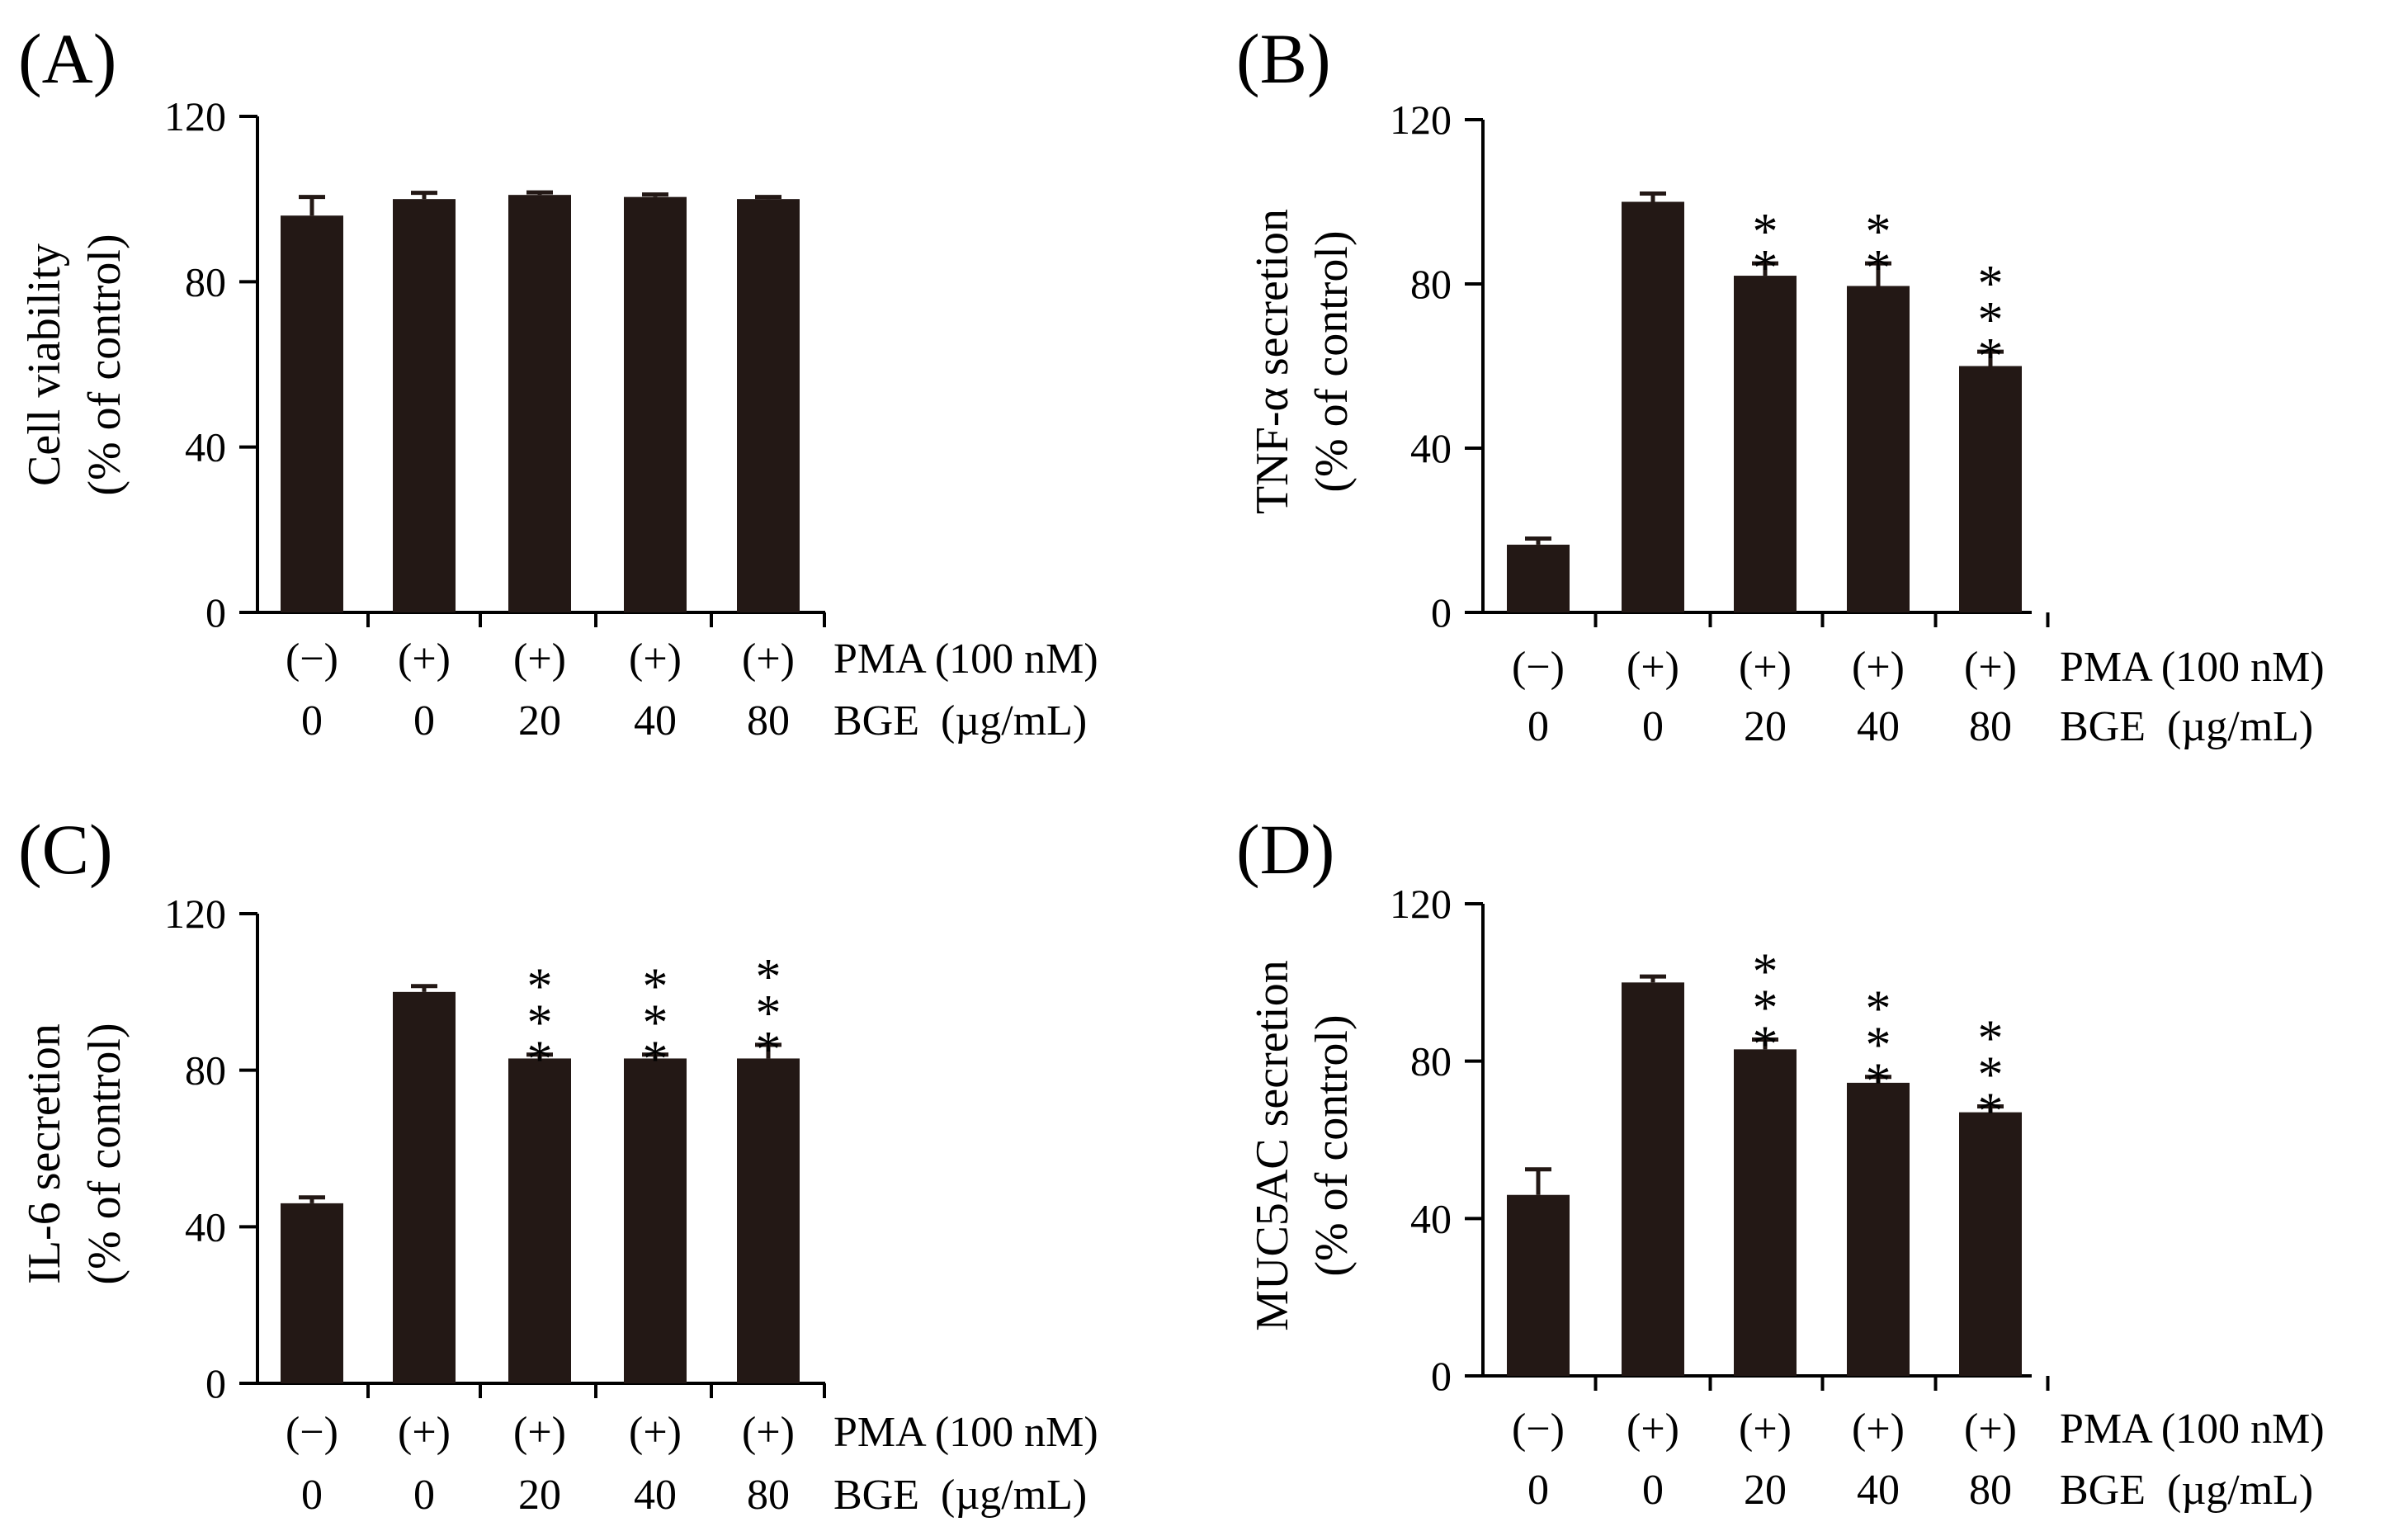  Describe the element at coordinates (44, 1153) in the screenshot. I see `y-axis-label: IL-6 secretion` at that location.